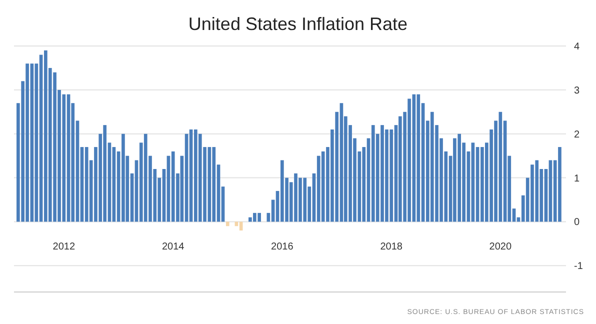 The height and width of the screenshot is (324, 596). I want to click on y-tick-label: 2, so click(577, 134).